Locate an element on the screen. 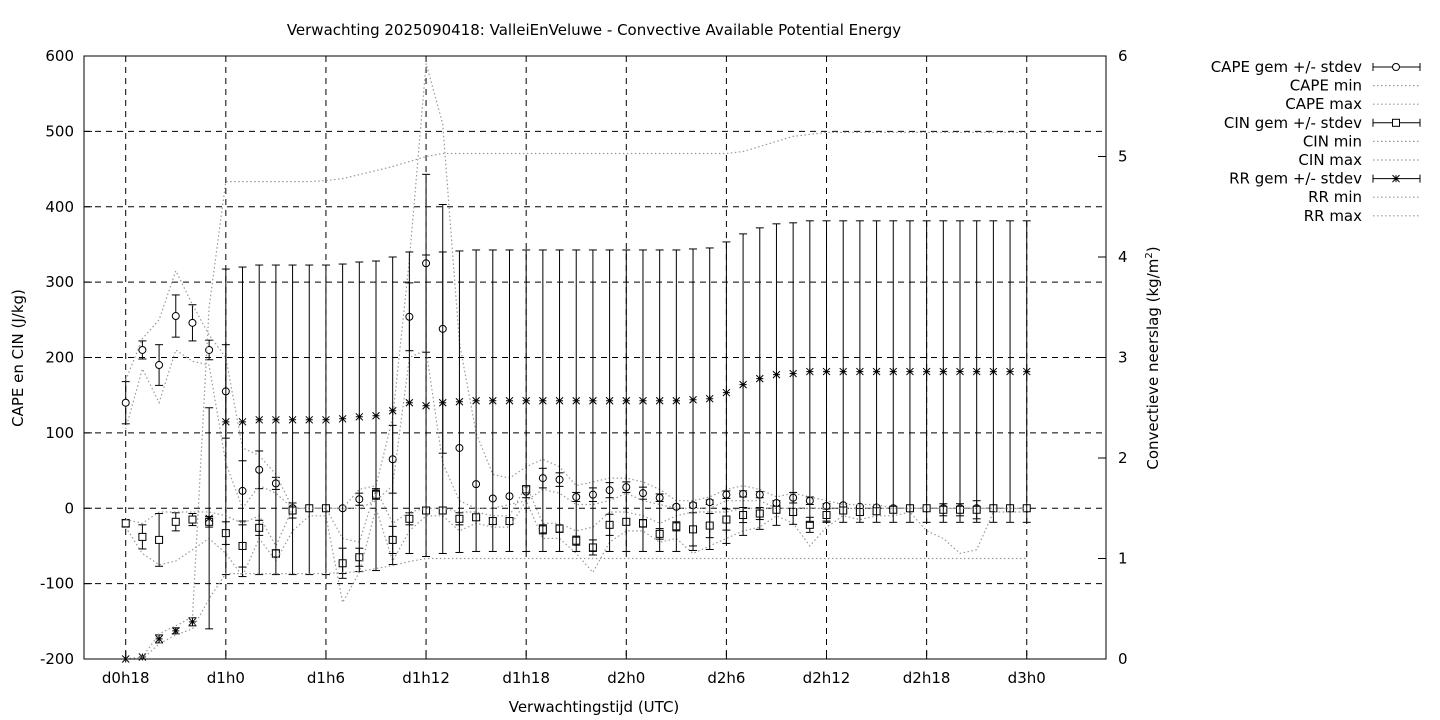 The height and width of the screenshot is (720, 1440). x-tick-label: d2h6 is located at coordinates (726, 678).